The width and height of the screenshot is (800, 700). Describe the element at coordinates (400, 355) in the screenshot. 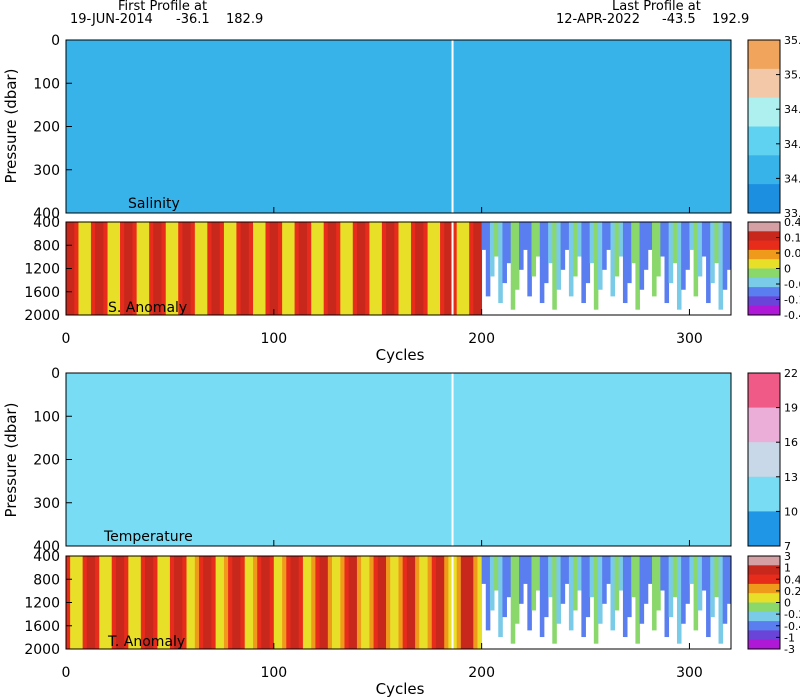

I see `upper-xlabel: Cycles` at that location.